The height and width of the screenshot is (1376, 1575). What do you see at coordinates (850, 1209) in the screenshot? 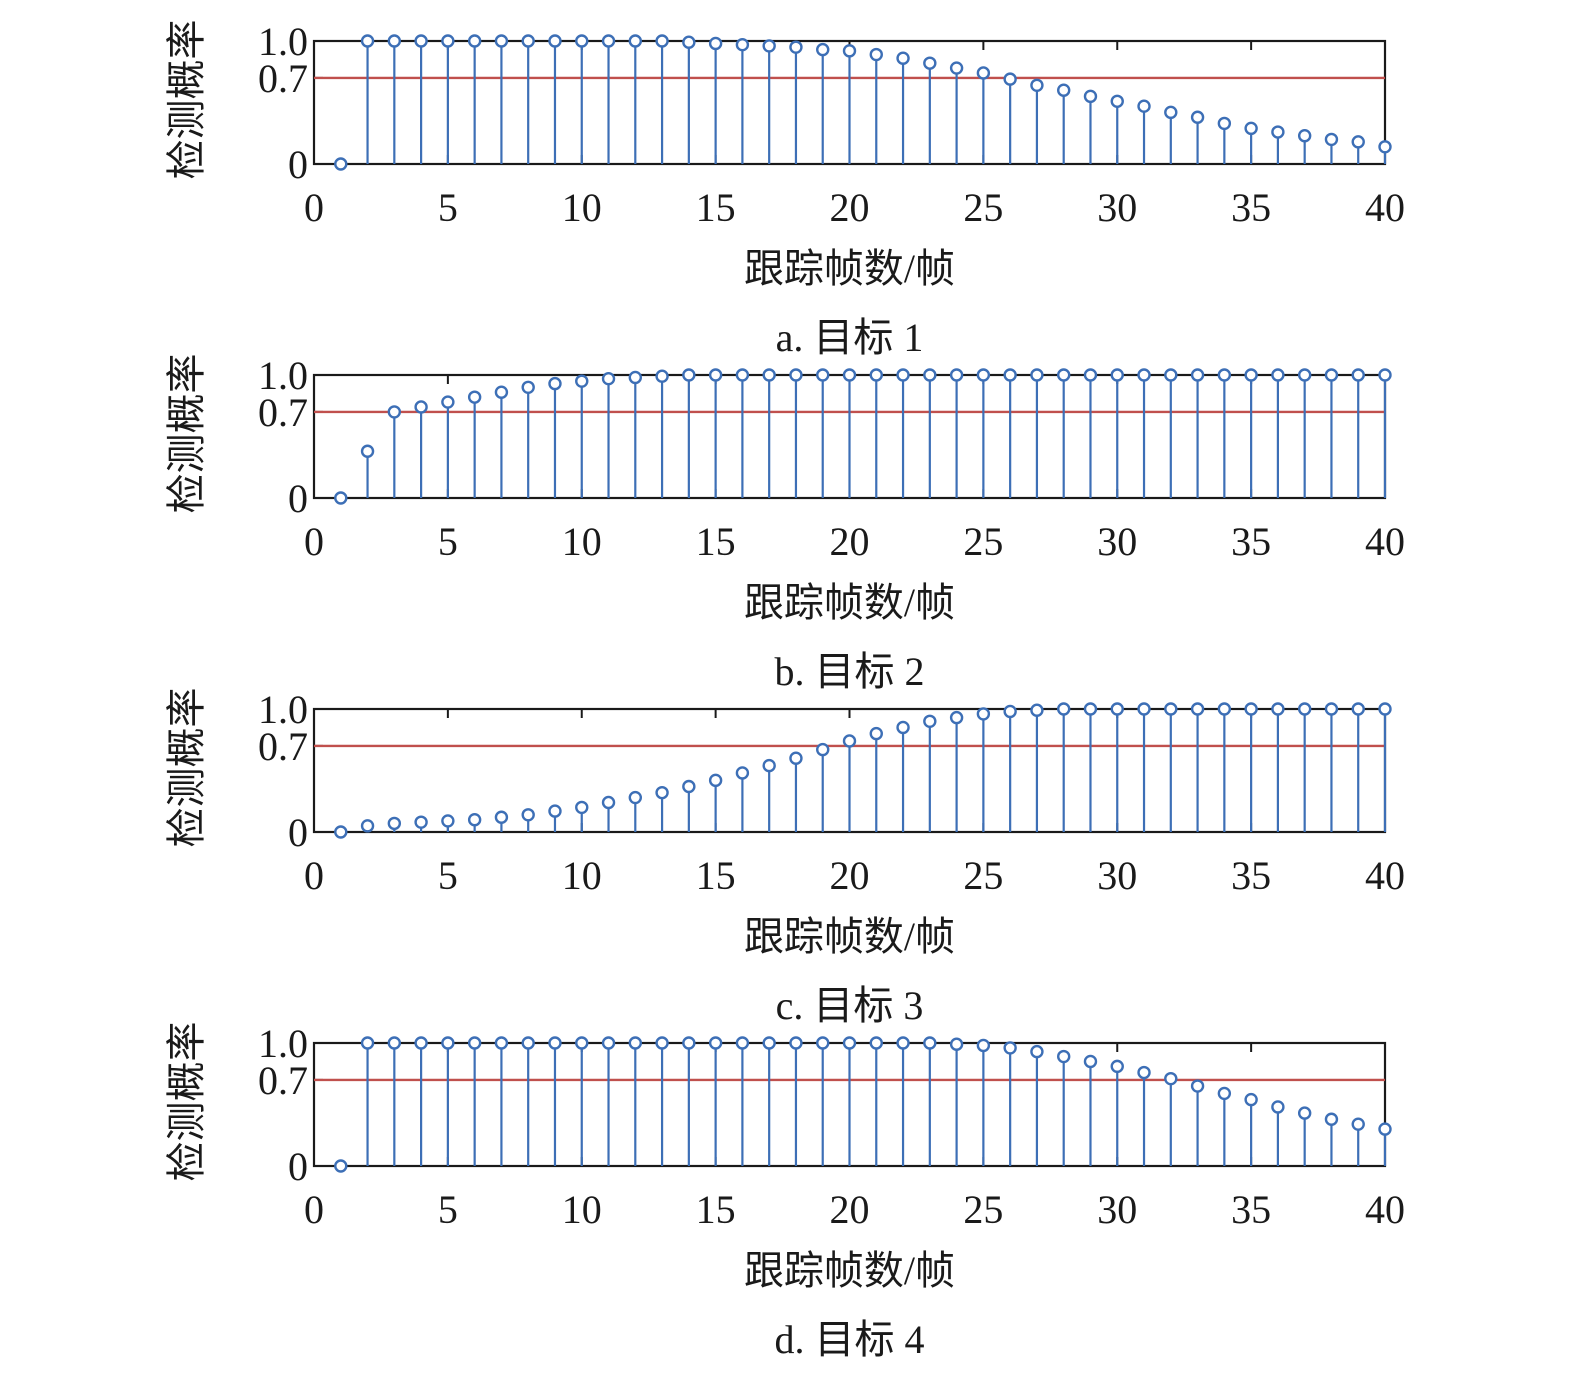
I see `x-tick-label: 20` at bounding box center [850, 1209].